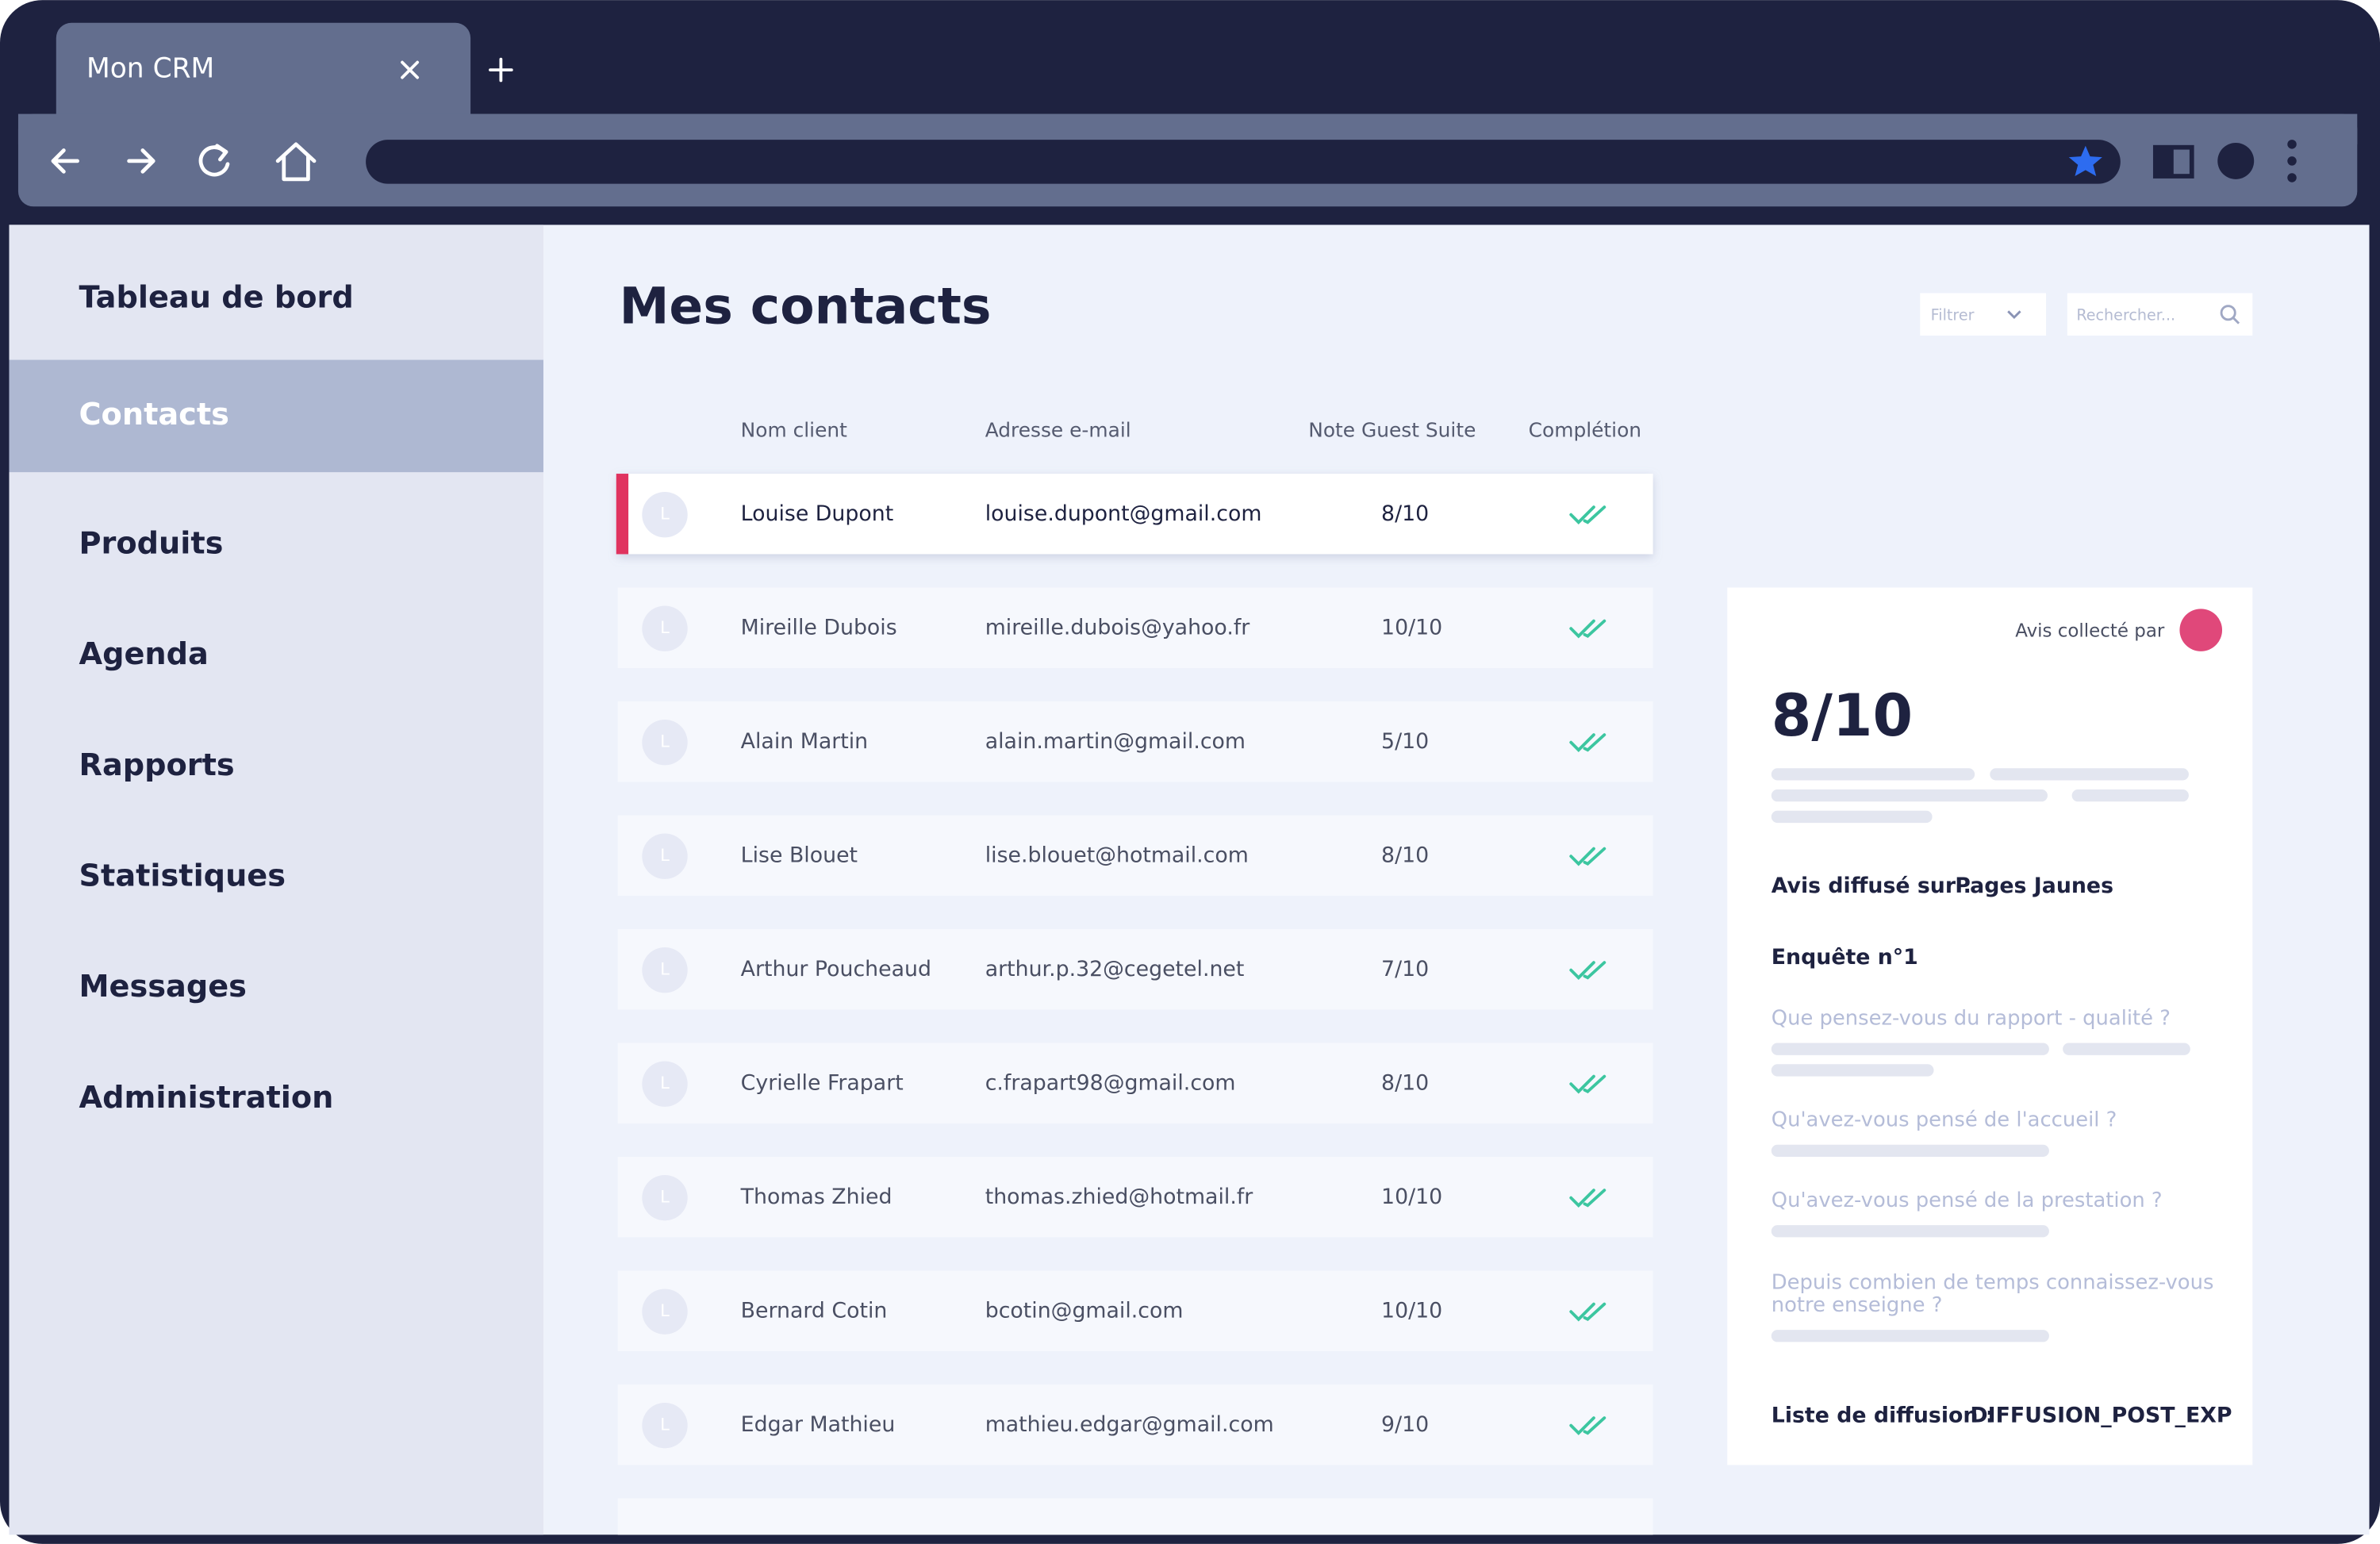  What do you see at coordinates (2164, 162) in the screenshot?
I see `sidebar-button-fill` at bounding box center [2164, 162].